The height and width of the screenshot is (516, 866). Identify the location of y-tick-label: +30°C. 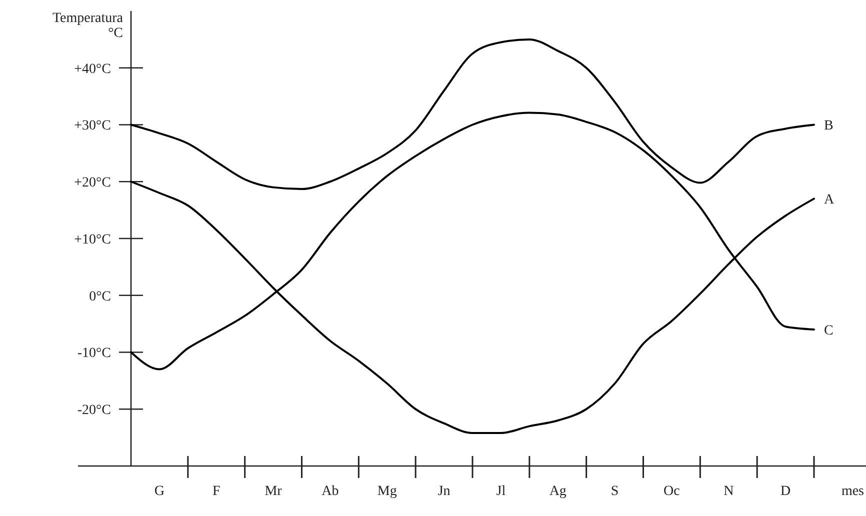
(92, 126).